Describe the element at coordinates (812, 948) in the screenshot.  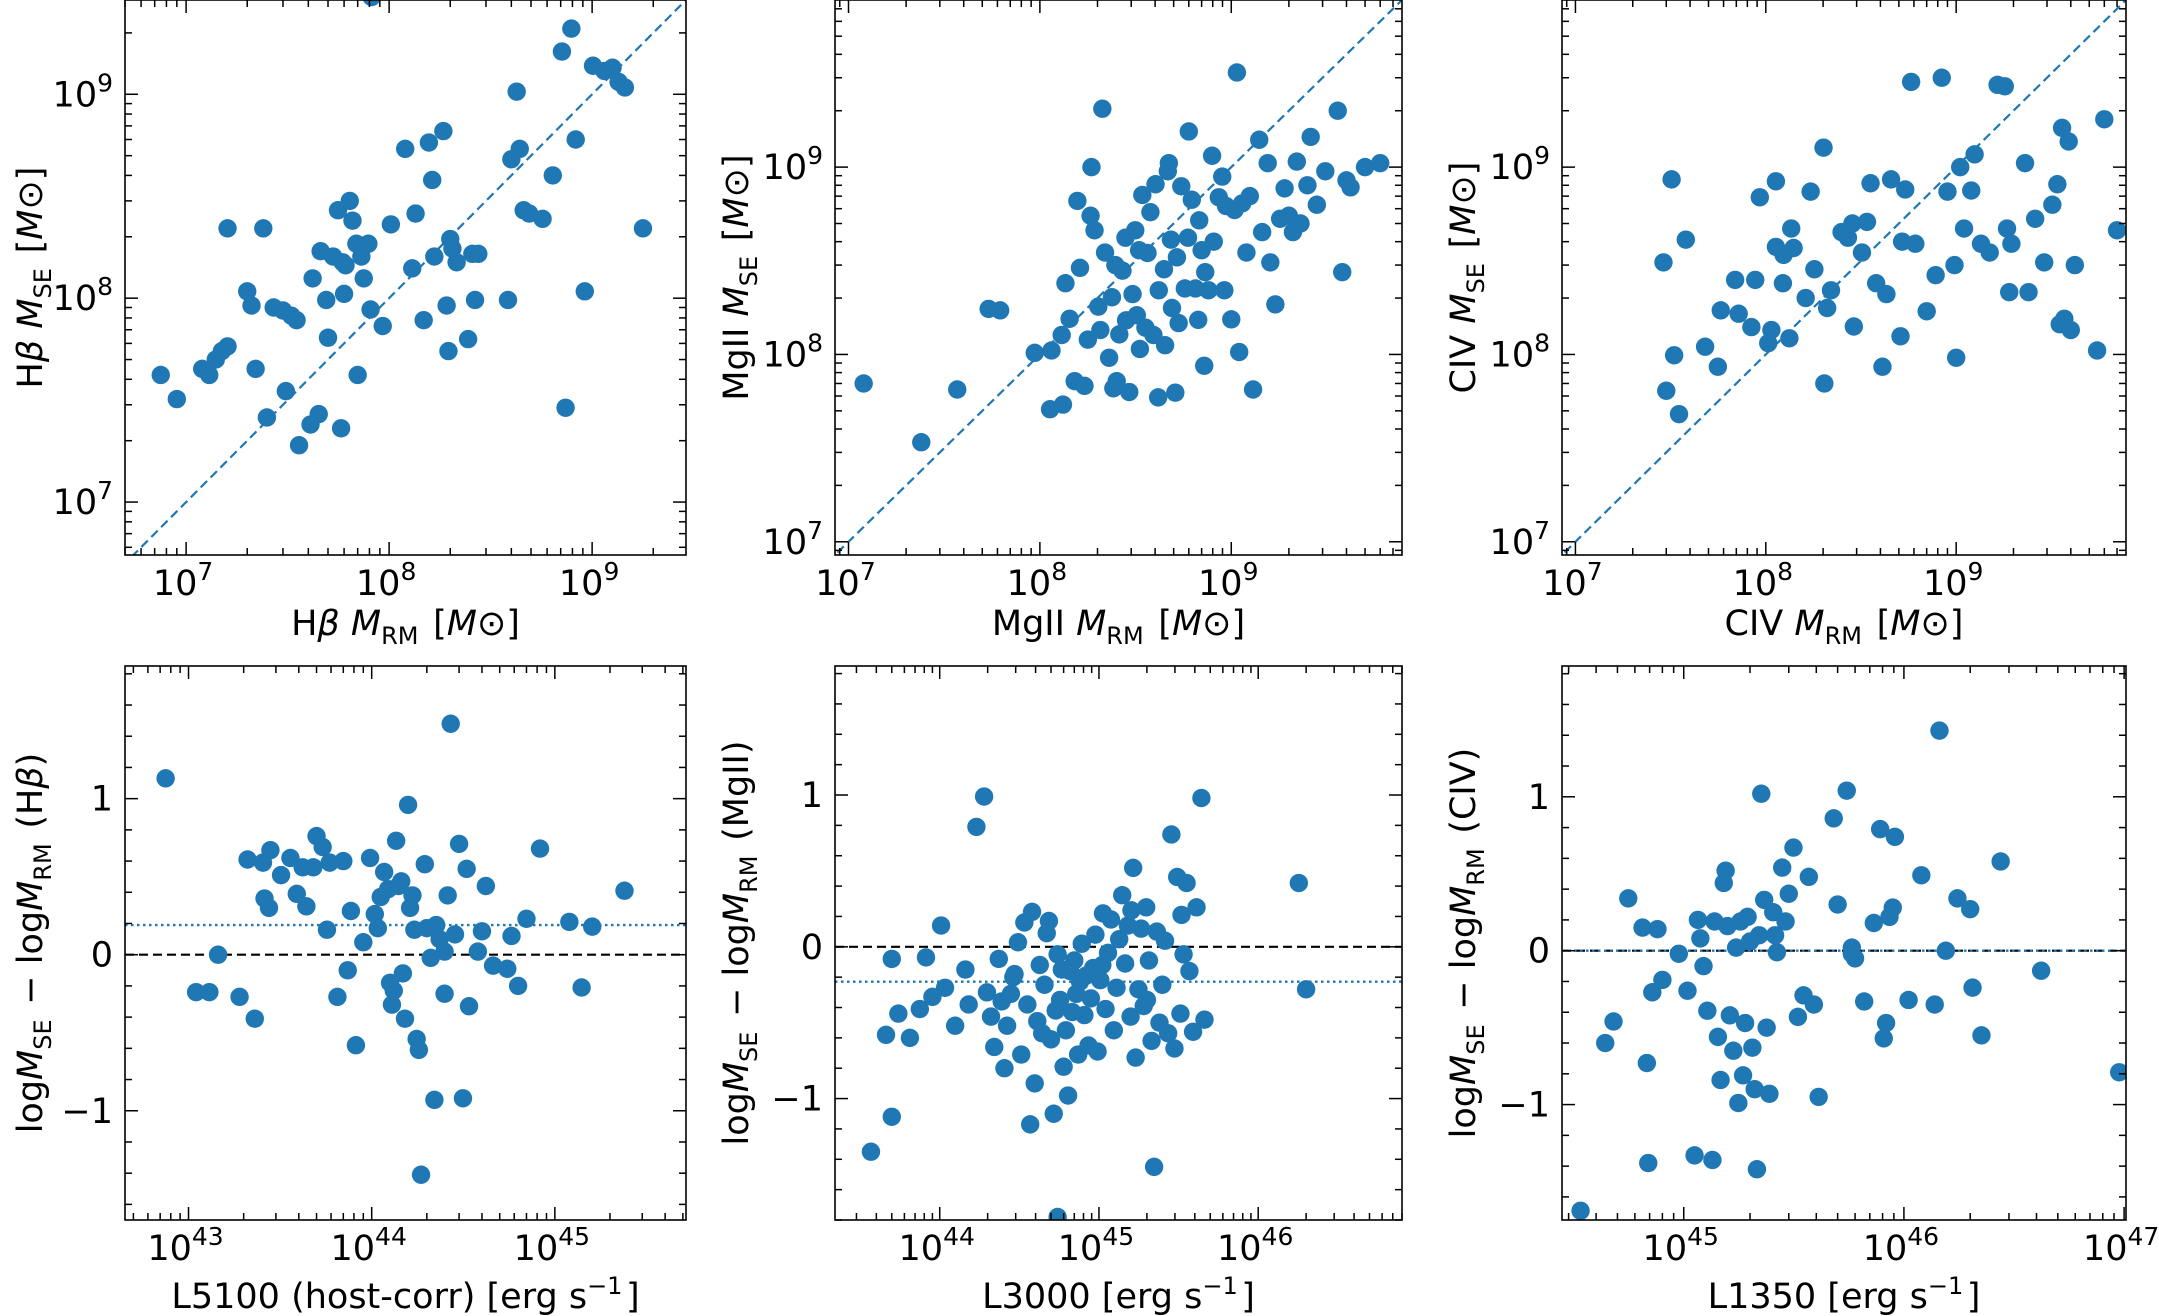
I see `y-tick-label: 0` at that location.